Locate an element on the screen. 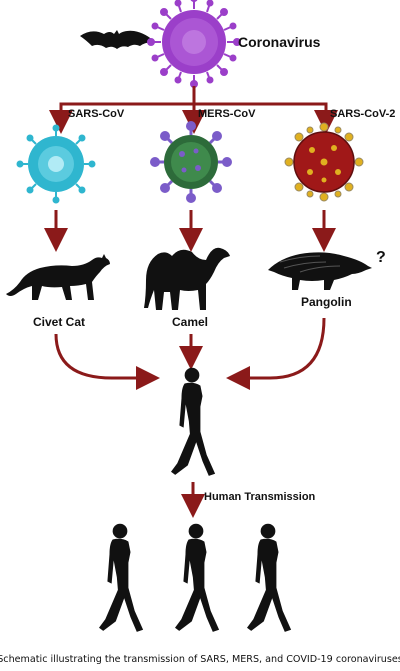 The height and width of the screenshot is (671, 400). host-label-camel: Camel is located at coordinates (190, 322).